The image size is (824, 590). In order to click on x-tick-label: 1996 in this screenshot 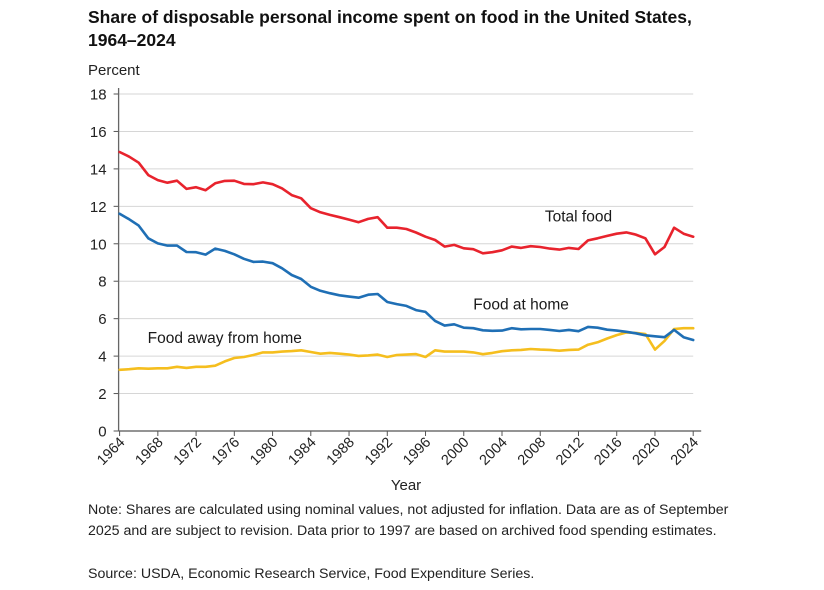, I will do `click(417, 452)`.